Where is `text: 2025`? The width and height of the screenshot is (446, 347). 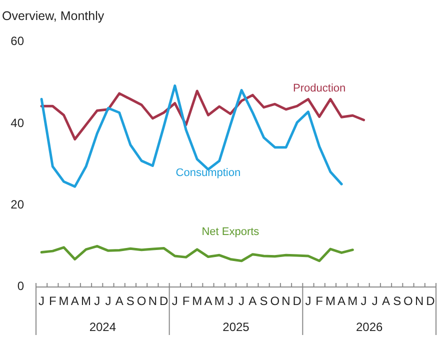 text: 2025 is located at coordinates (236, 327).